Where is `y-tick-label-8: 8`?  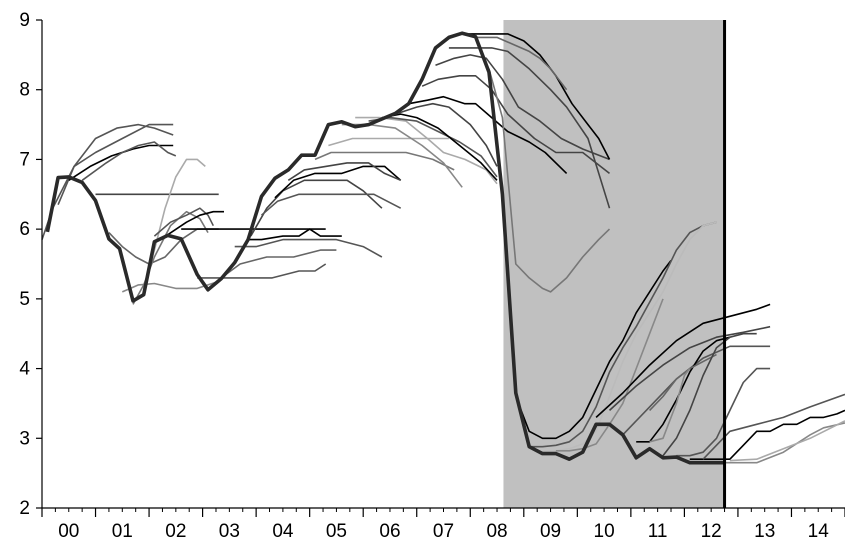 y-tick-label-8: 8 is located at coordinates (24, 90).